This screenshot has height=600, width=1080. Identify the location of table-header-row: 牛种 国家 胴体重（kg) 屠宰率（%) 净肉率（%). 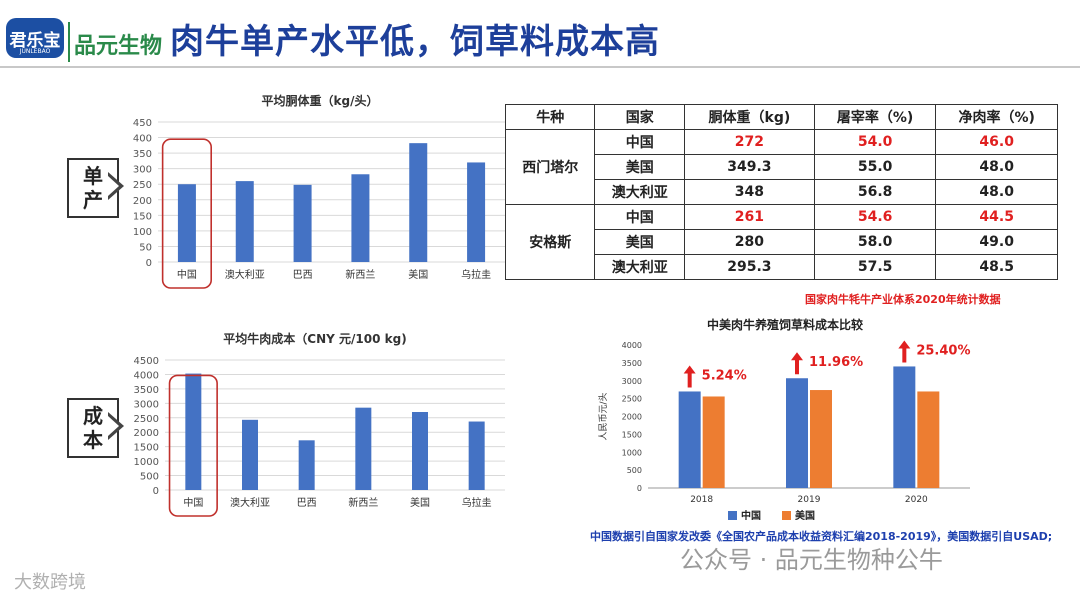
(781, 117).